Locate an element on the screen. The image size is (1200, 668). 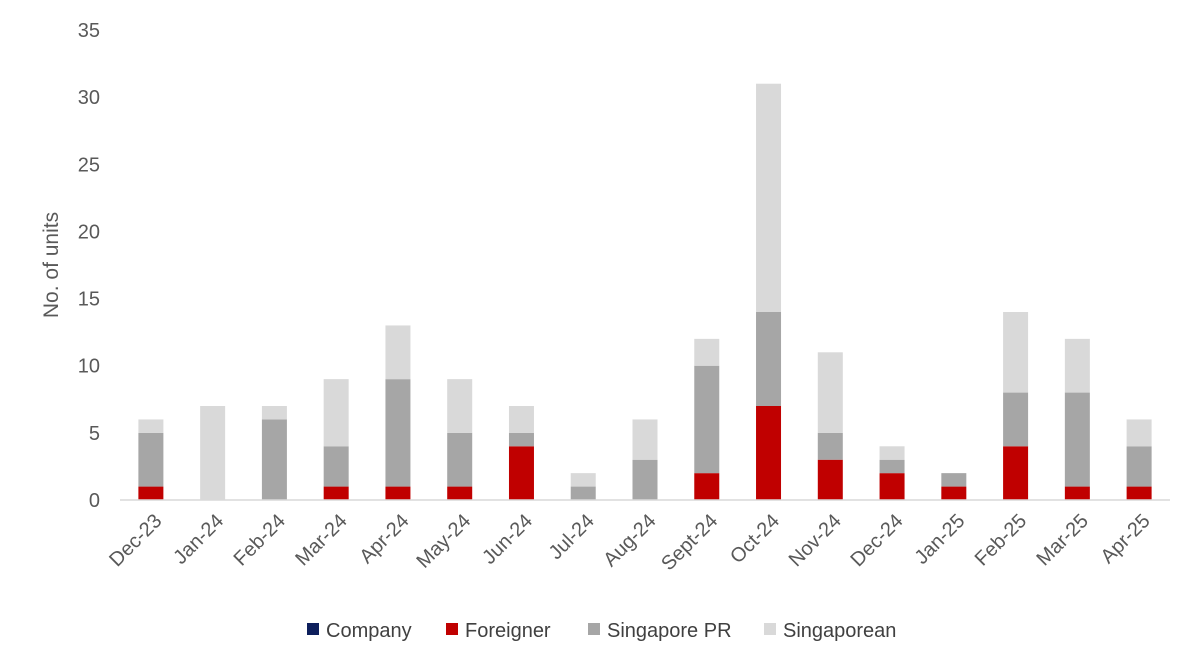
y-tick-label: 5 is located at coordinates (94, 434).